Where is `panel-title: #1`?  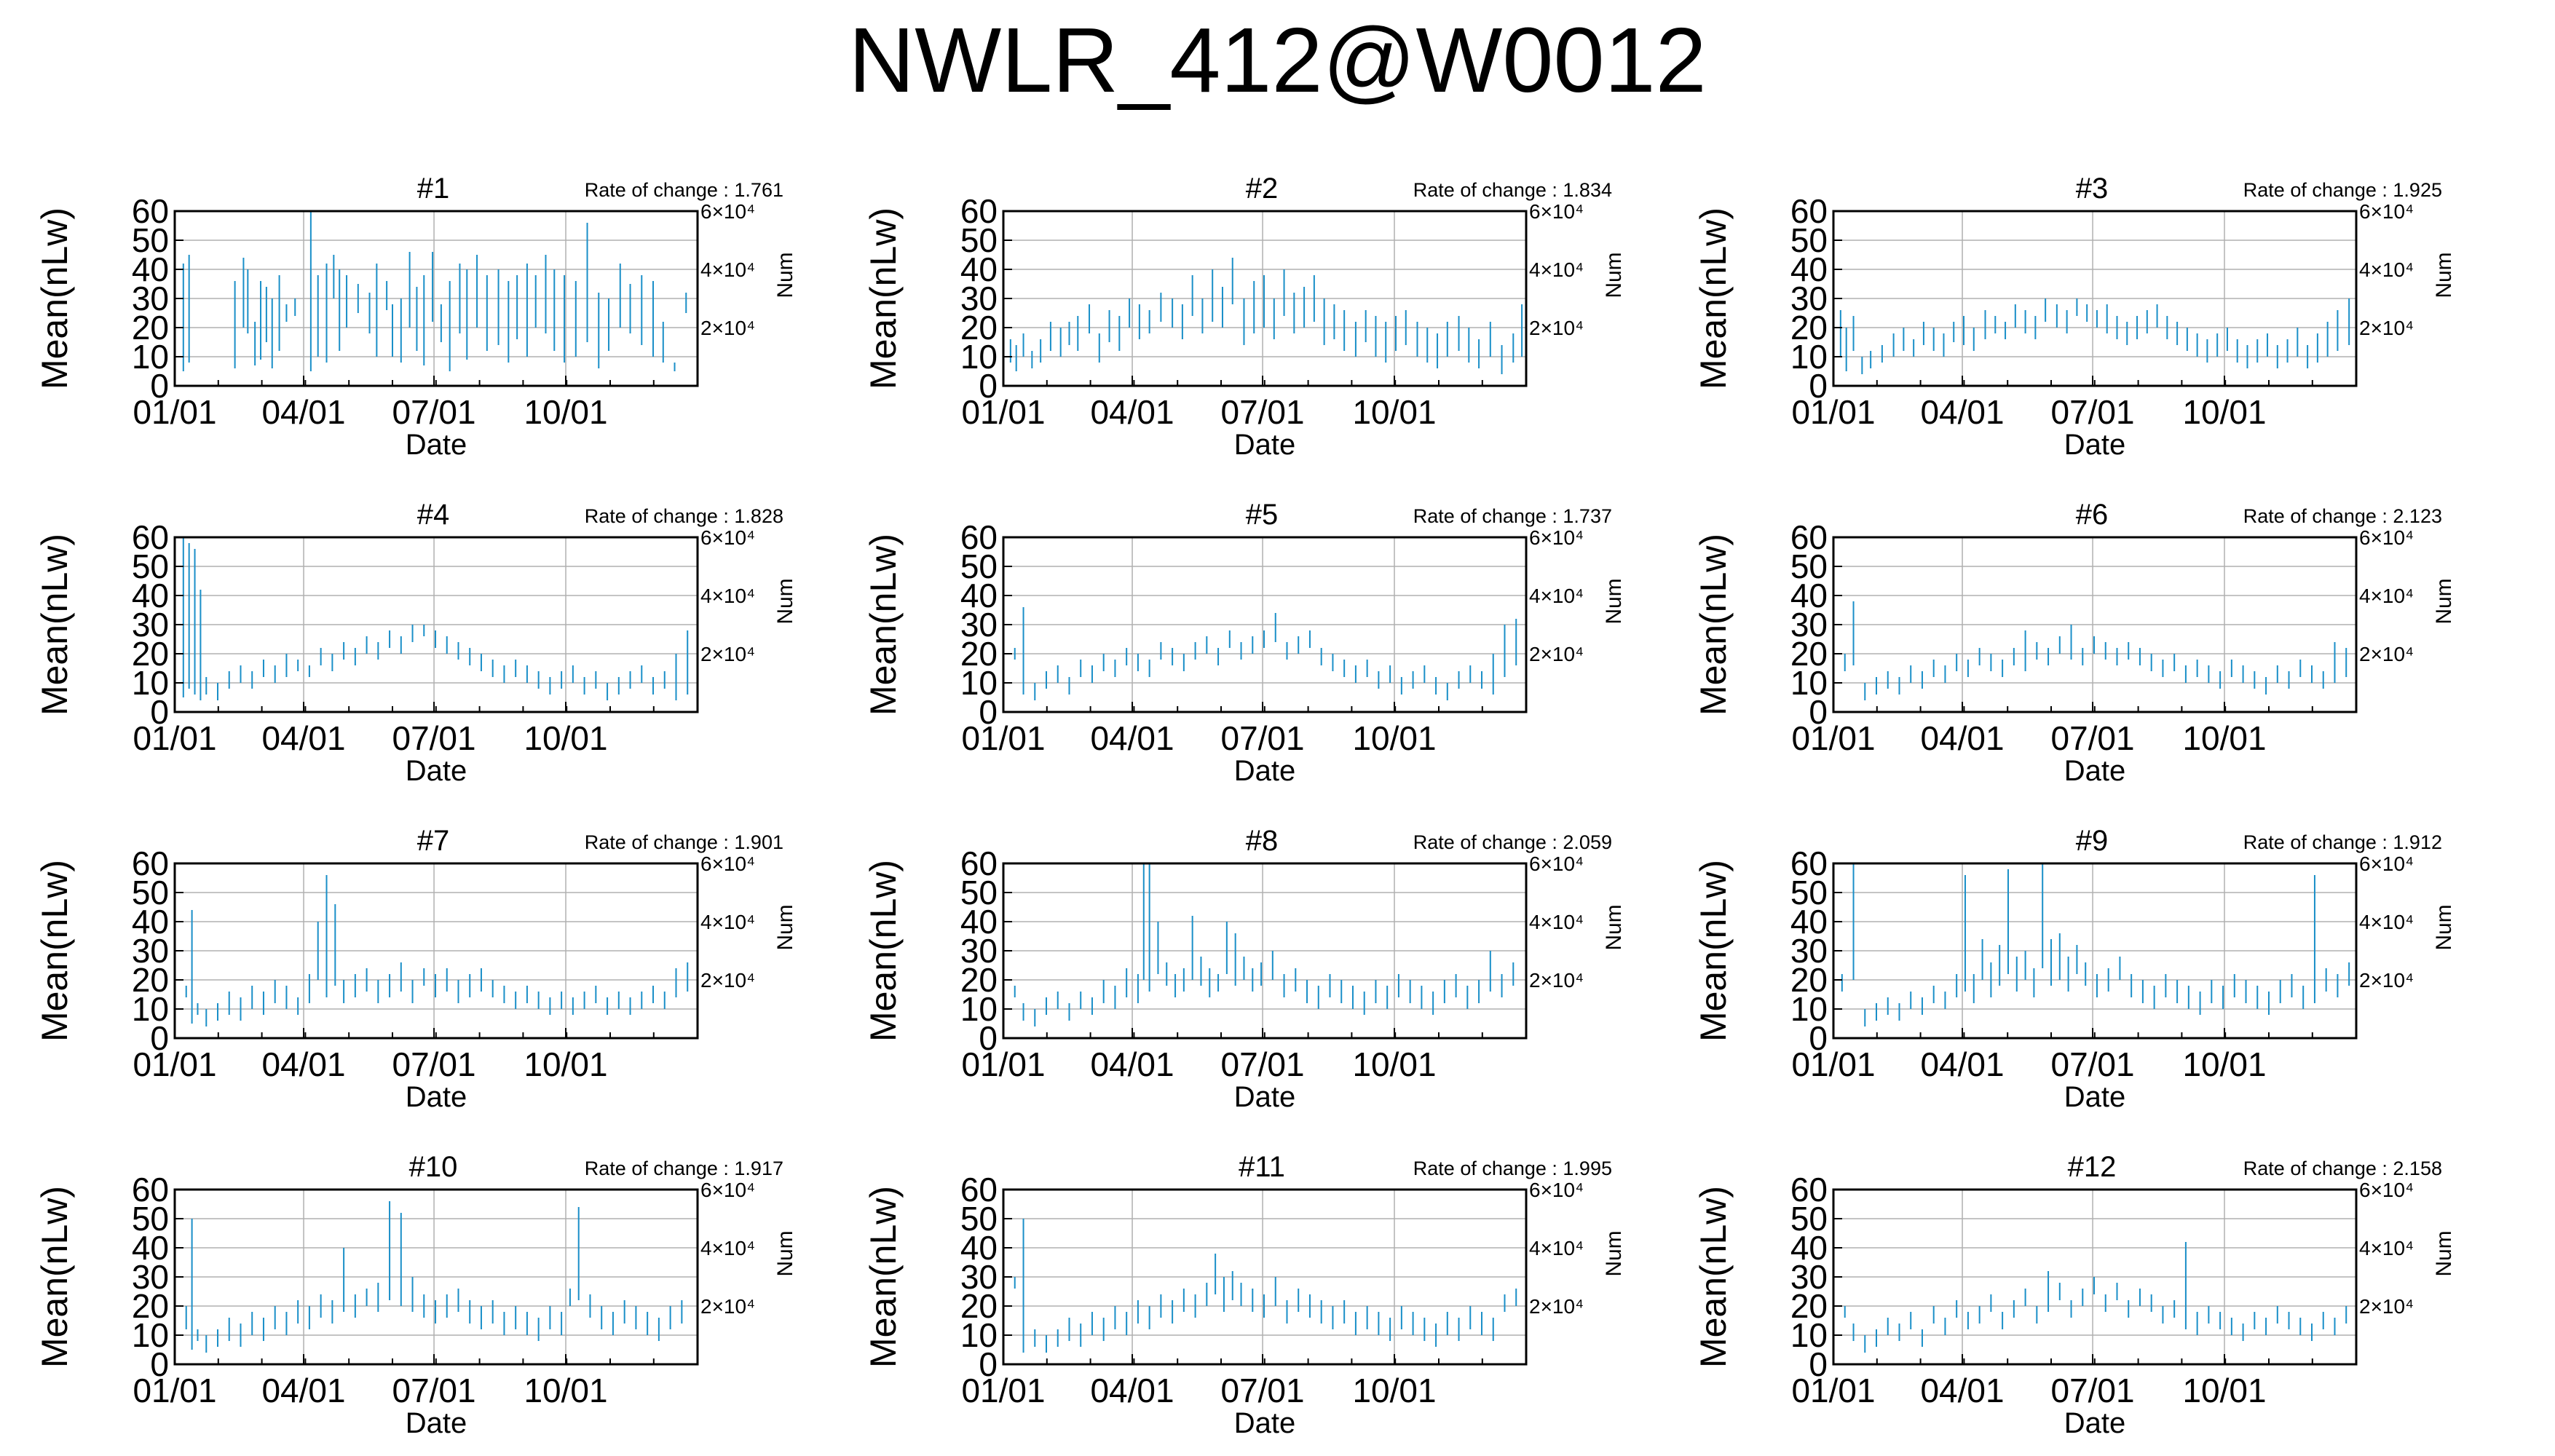 panel-title: #1 is located at coordinates (433, 189).